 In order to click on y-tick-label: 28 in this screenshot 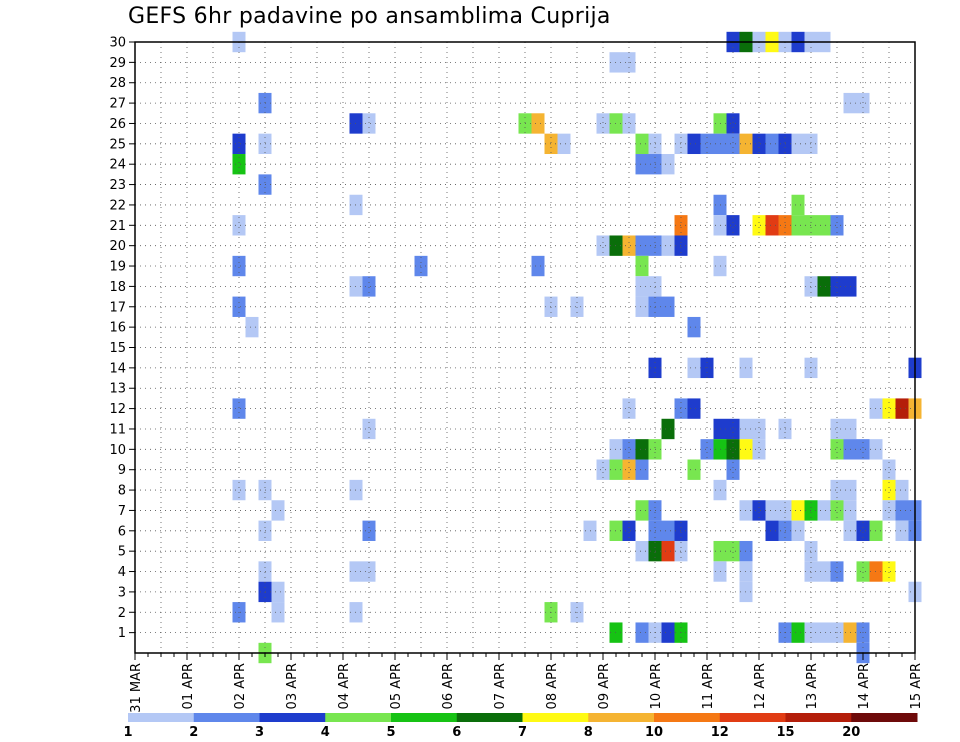, I will do `click(117, 83)`.